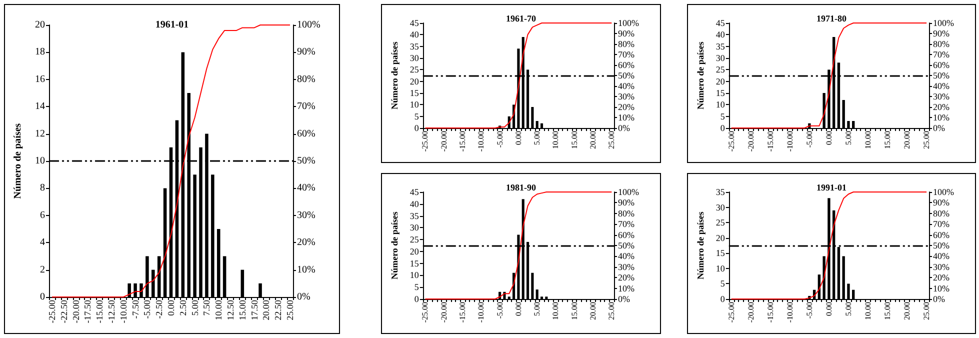 This screenshot has width=979, height=338. What do you see at coordinates (40, 134) in the screenshot?
I see `y-tick-label: 12` at bounding box center [40, 134].